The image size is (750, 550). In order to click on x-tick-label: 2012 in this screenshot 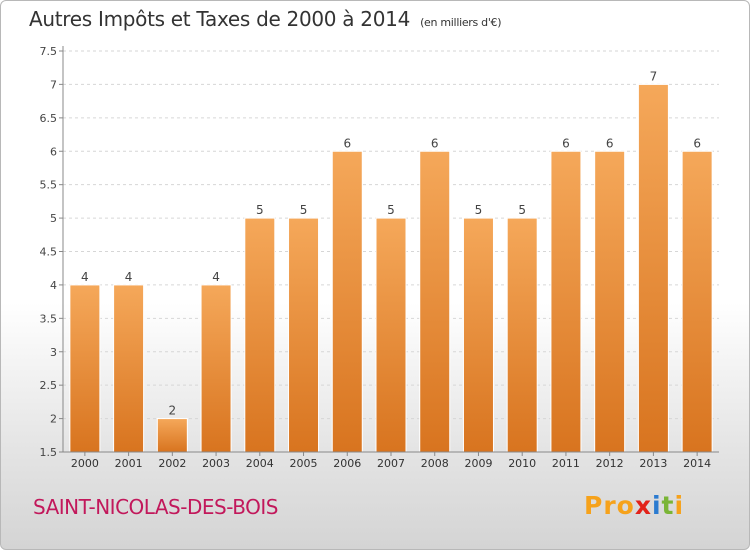, I will do `click(610, 463)`.